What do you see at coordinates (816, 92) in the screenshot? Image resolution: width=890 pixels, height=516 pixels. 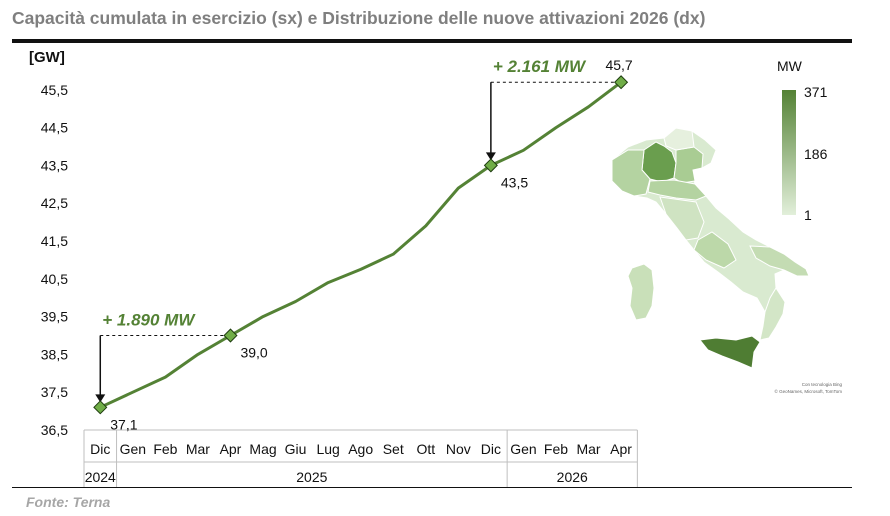 I see `map-legend-max: 371` at bounding box center [816, 92].